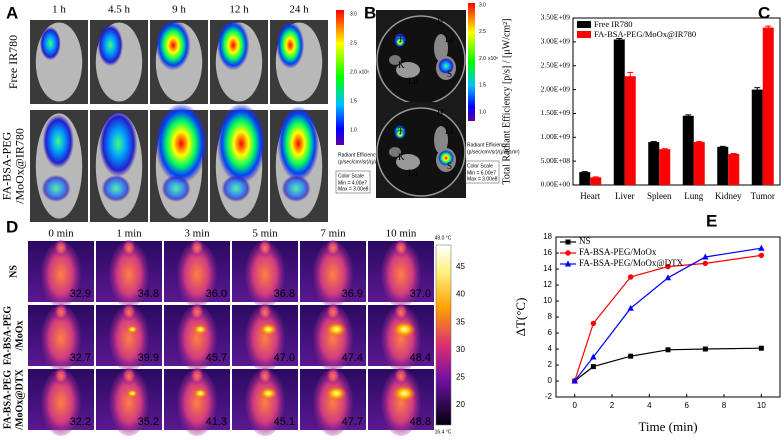 This screenshot has width=784, height=440. I want to click on temperature: 48.8, so click(420, 422).